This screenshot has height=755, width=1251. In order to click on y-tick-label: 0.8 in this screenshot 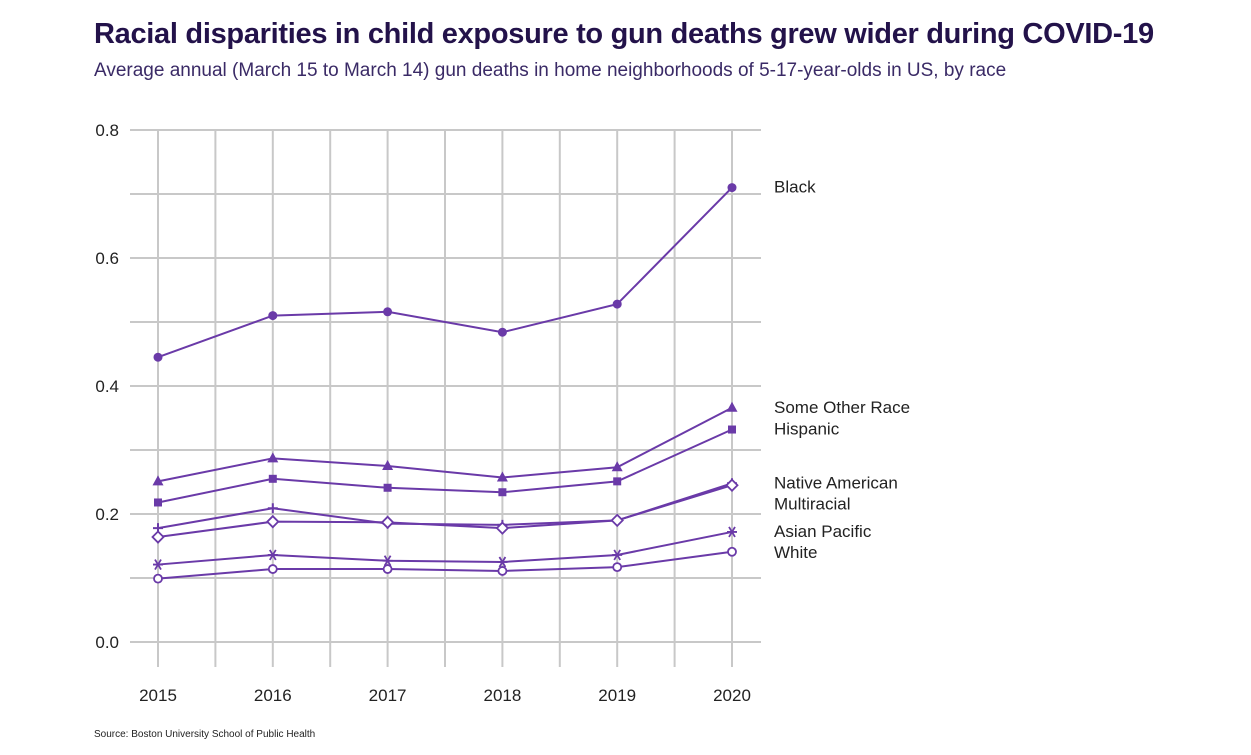, I will do `click(107, 130)`.